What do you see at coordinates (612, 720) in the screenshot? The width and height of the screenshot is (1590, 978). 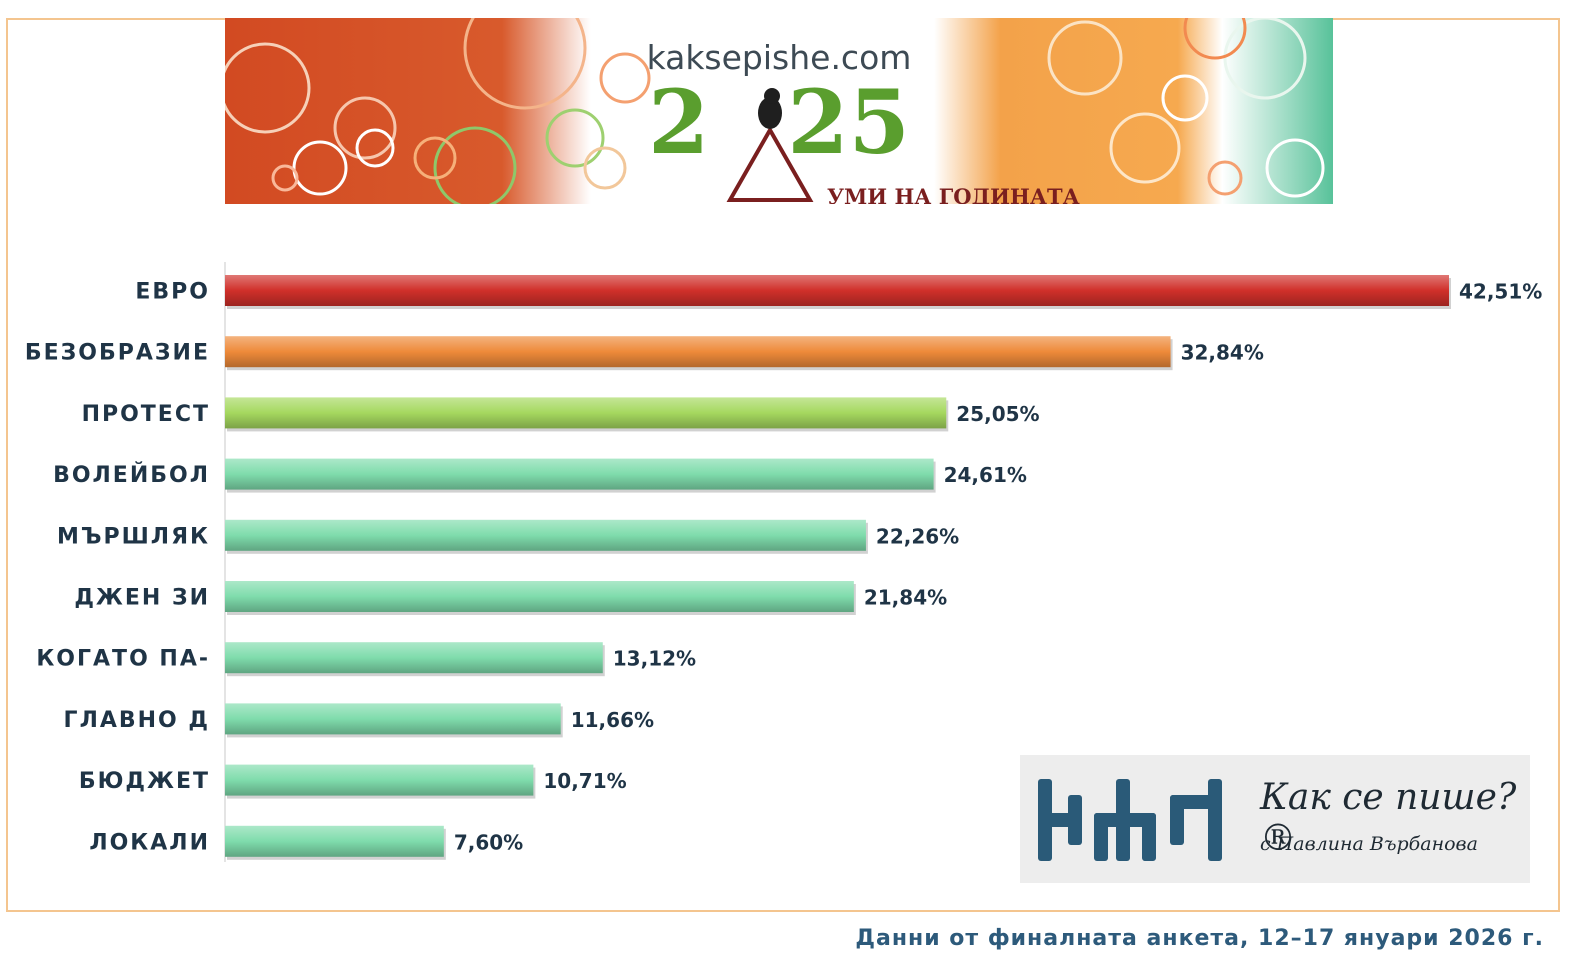 I see `value-label: 11,66%` at bounding box center [612, 720].